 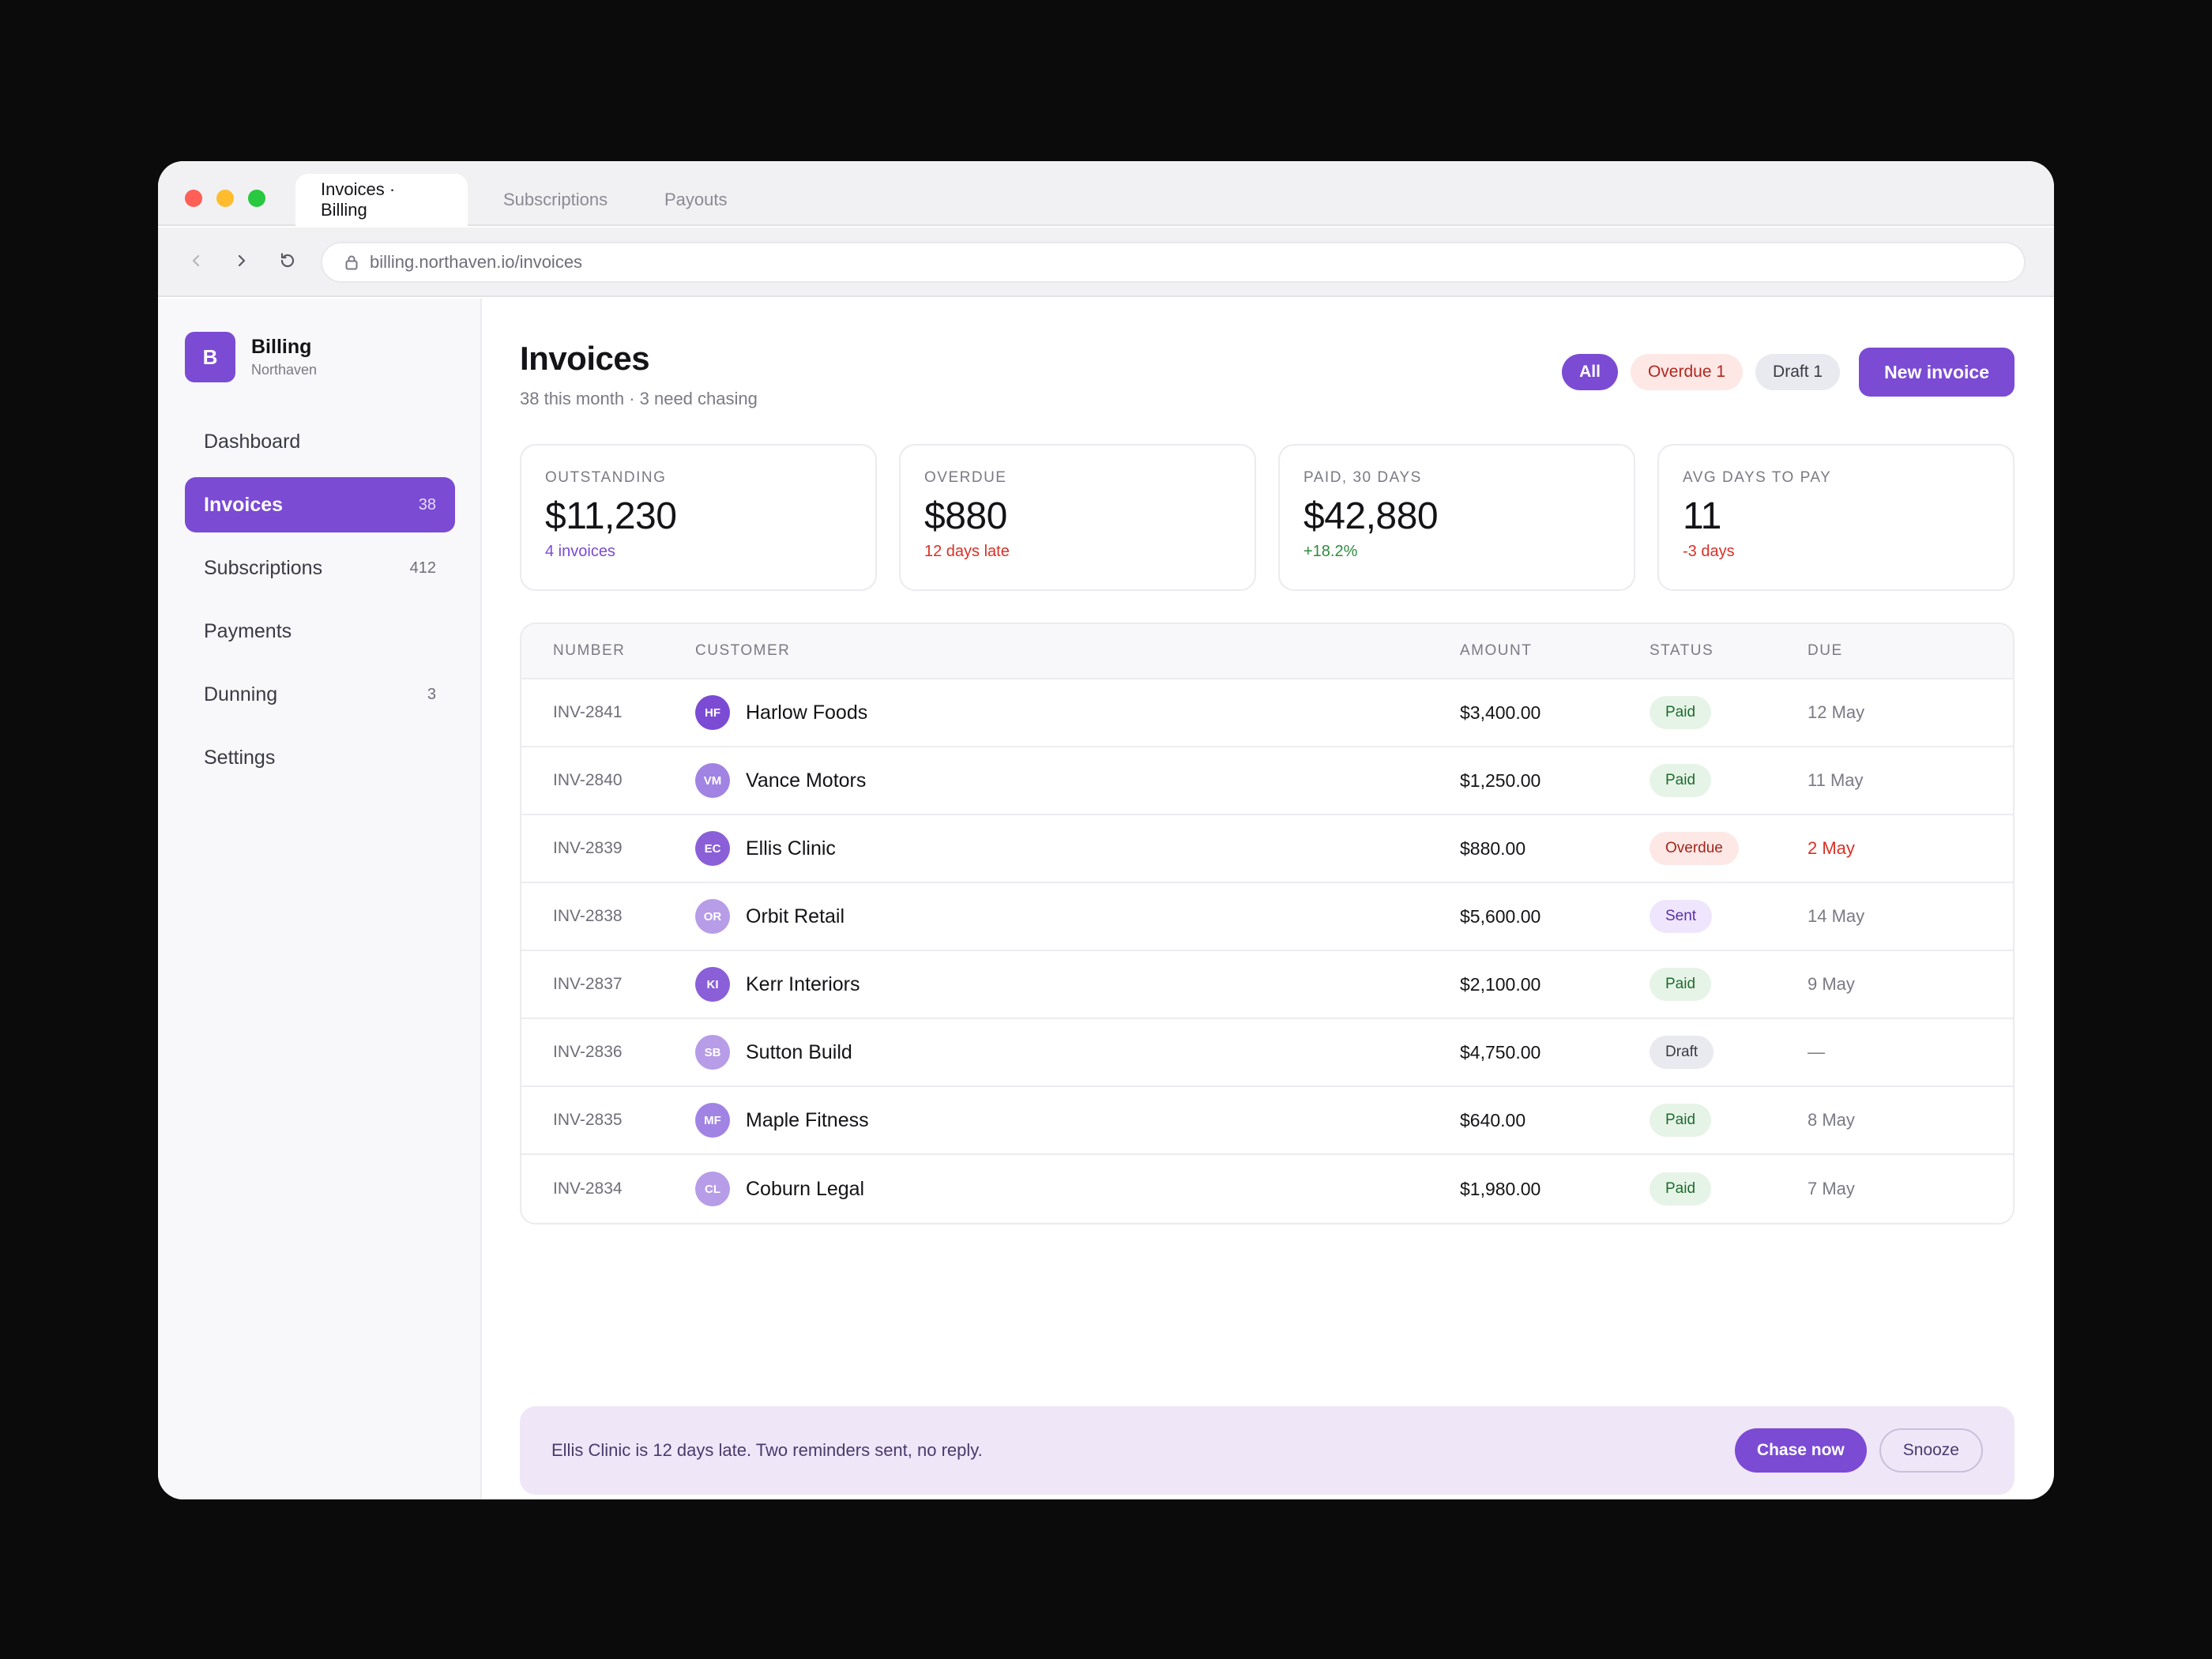 I want to click on filter-all-chip: All, so click(x=1590, y=372).